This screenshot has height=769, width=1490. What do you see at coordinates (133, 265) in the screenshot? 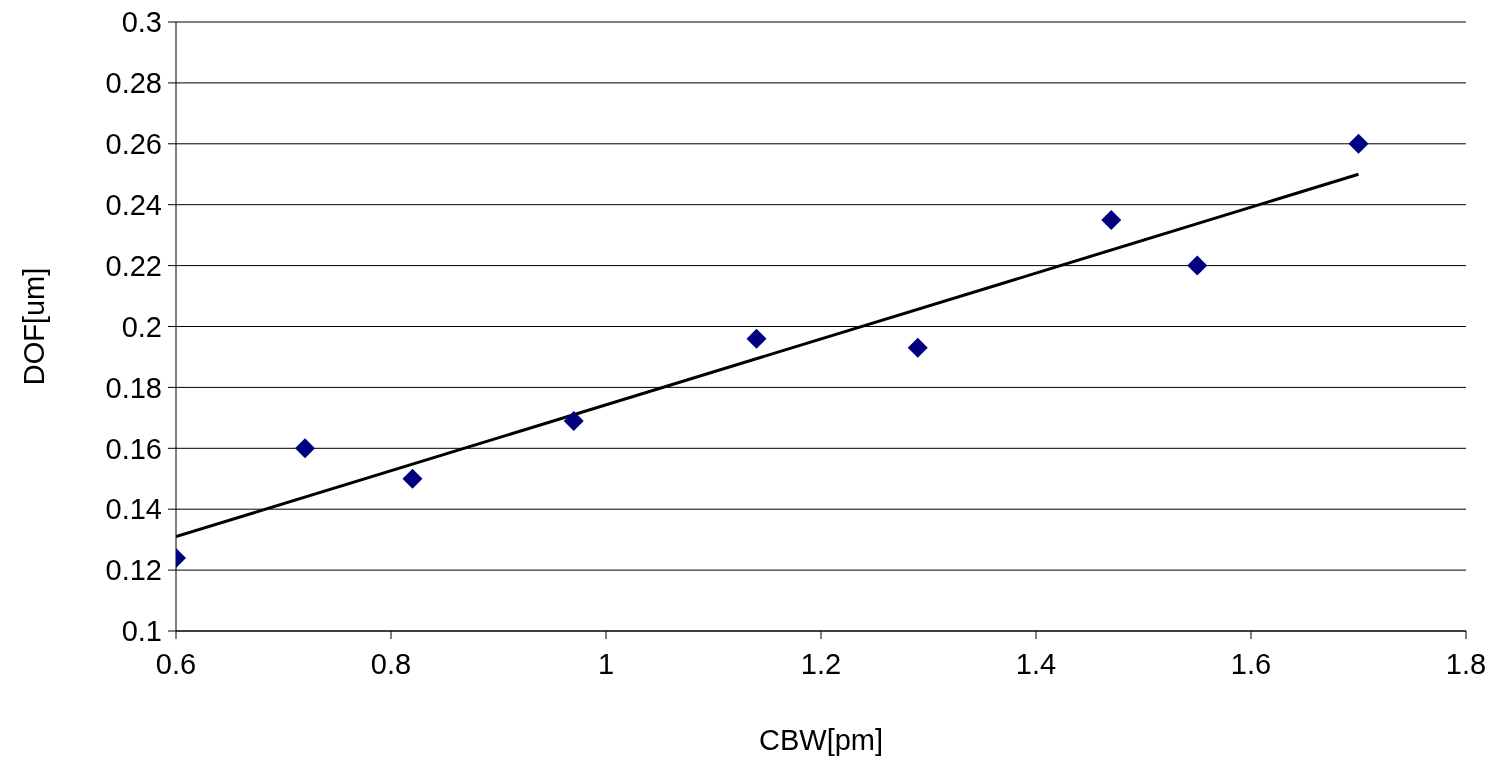
I see `y-tick-label: 0.22` at bounding box center [133, 265].